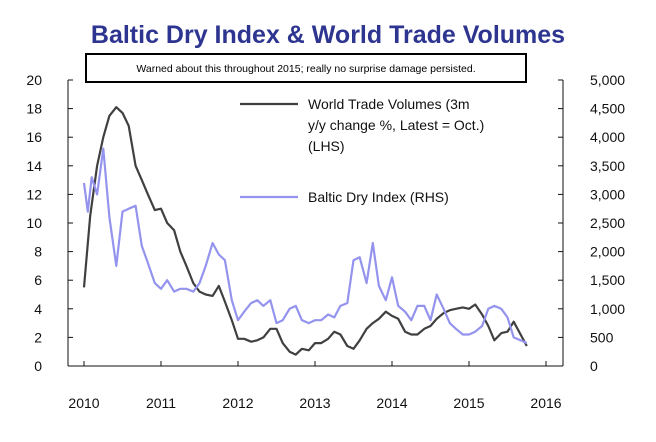  What do you see at coordinates (326, 146) in the screenshot?
I see `legend-label: (LHS)` at bounding box center [326, 146].